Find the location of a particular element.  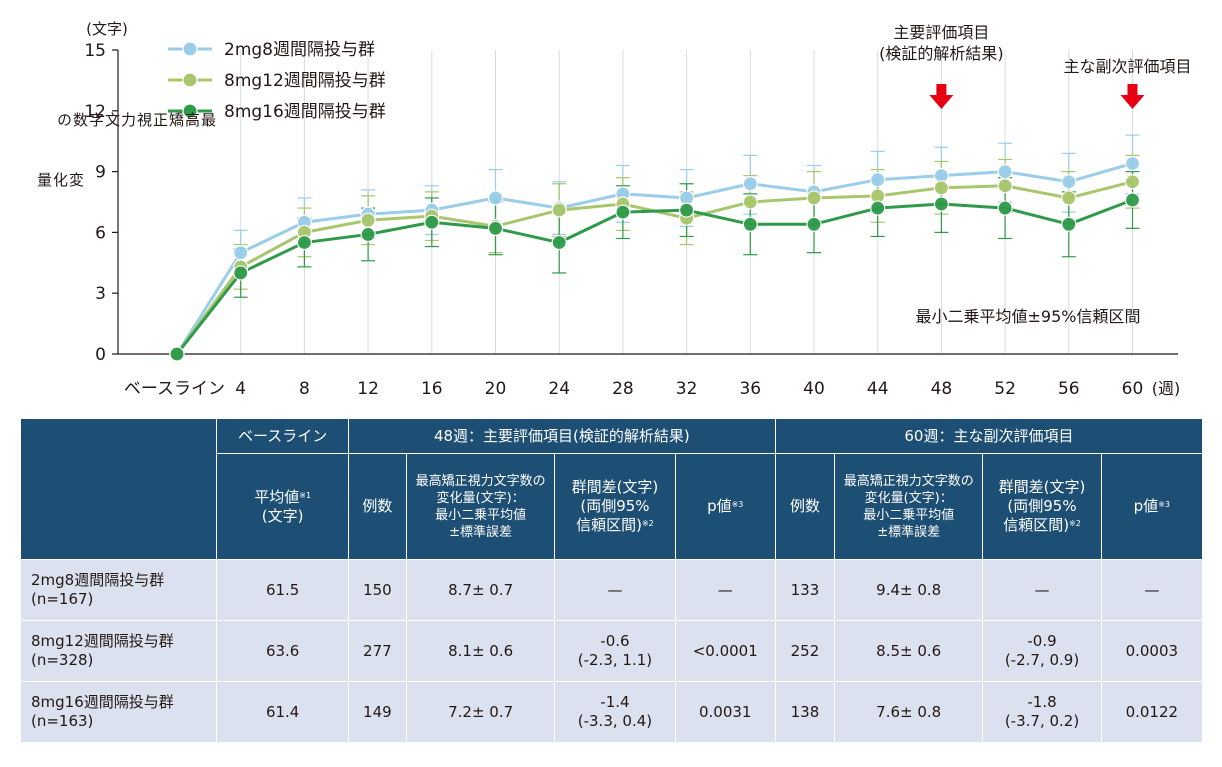

cell-p60: — is located at coordinates (1152, 590).